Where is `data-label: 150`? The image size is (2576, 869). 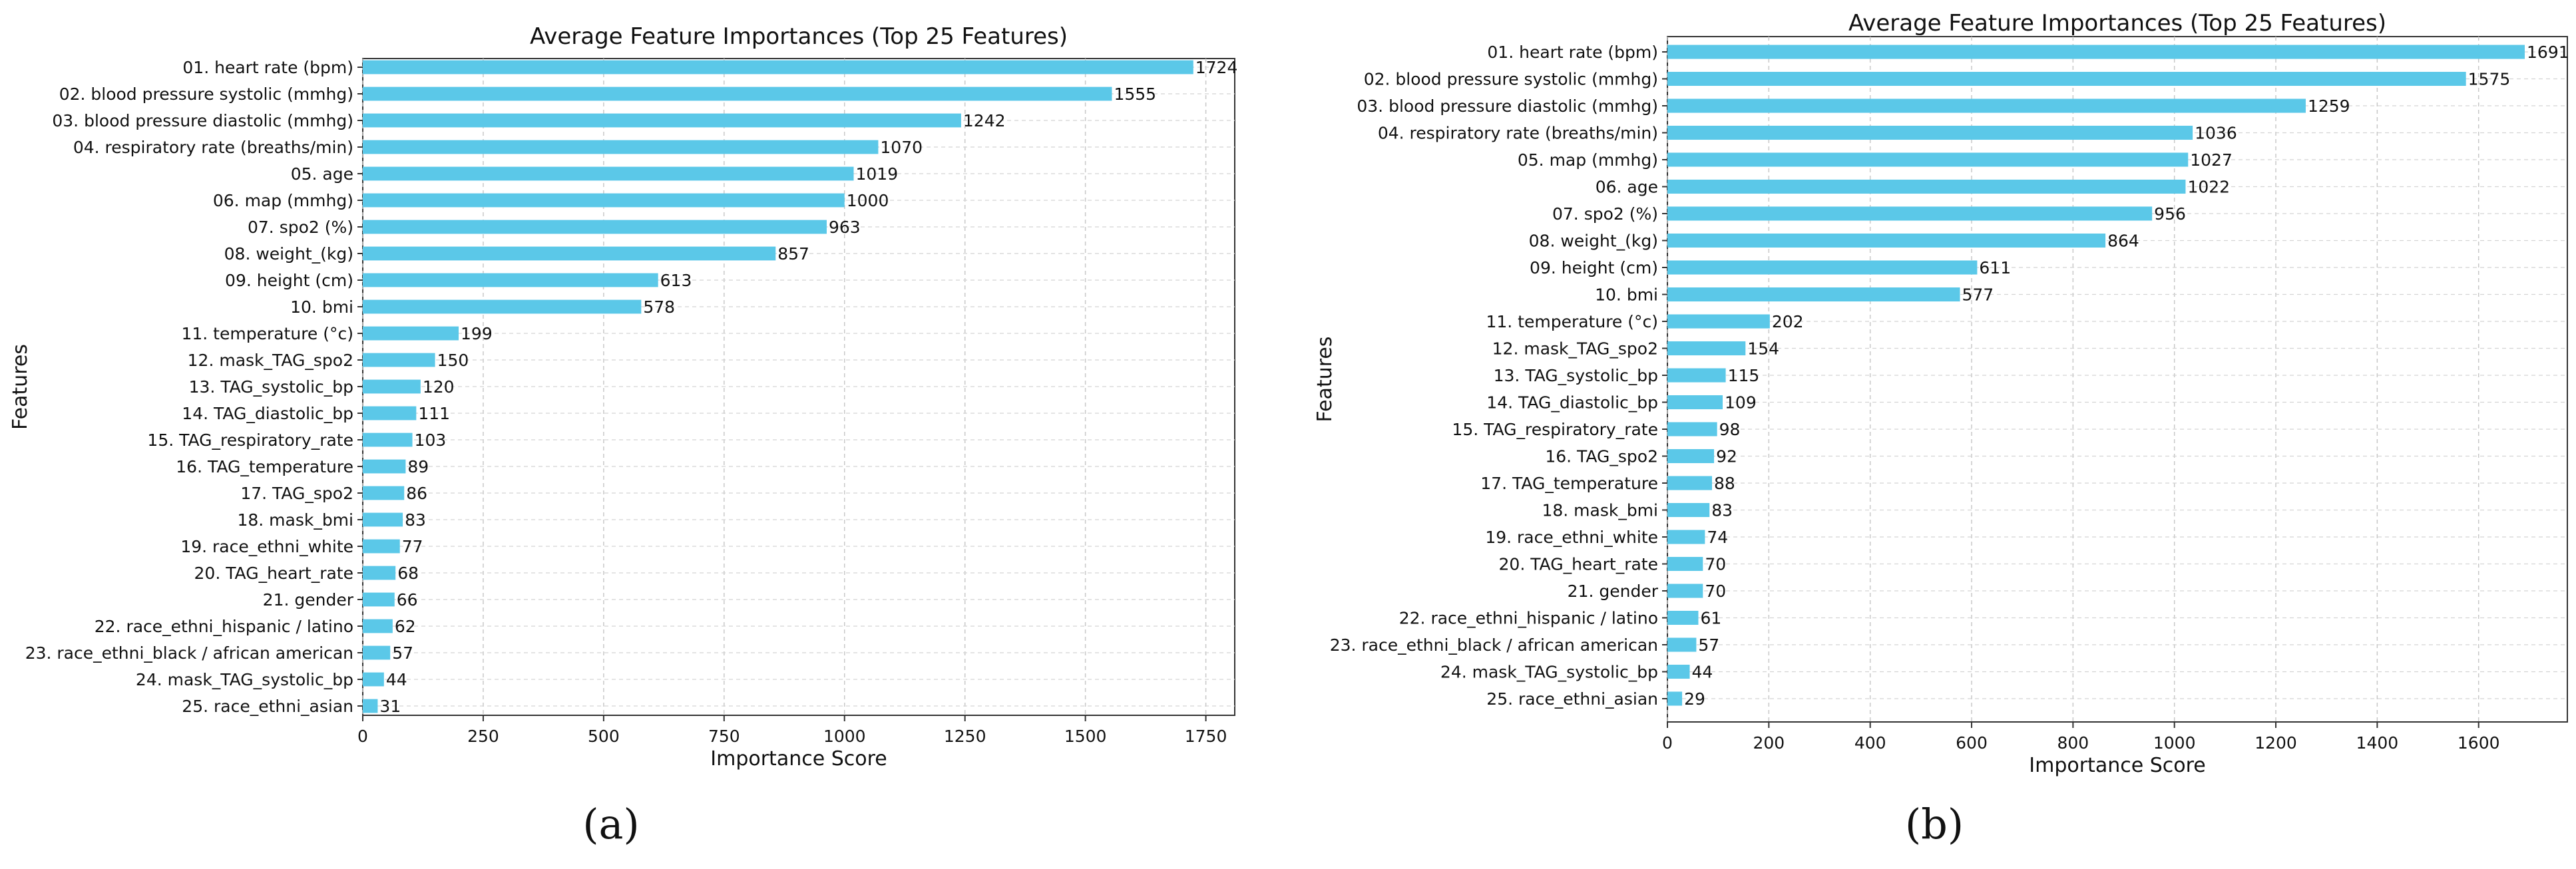
data-label: 150 is located at coordinates (453, 361).